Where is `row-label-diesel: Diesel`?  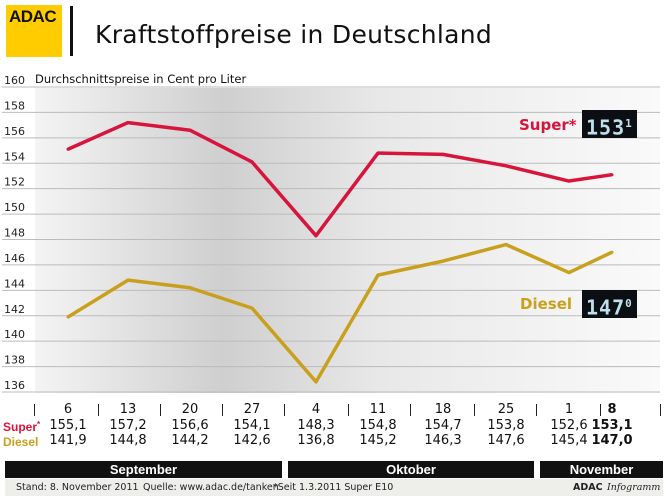
row-label-diesel: Diesel is located at coordinates (21, 442).